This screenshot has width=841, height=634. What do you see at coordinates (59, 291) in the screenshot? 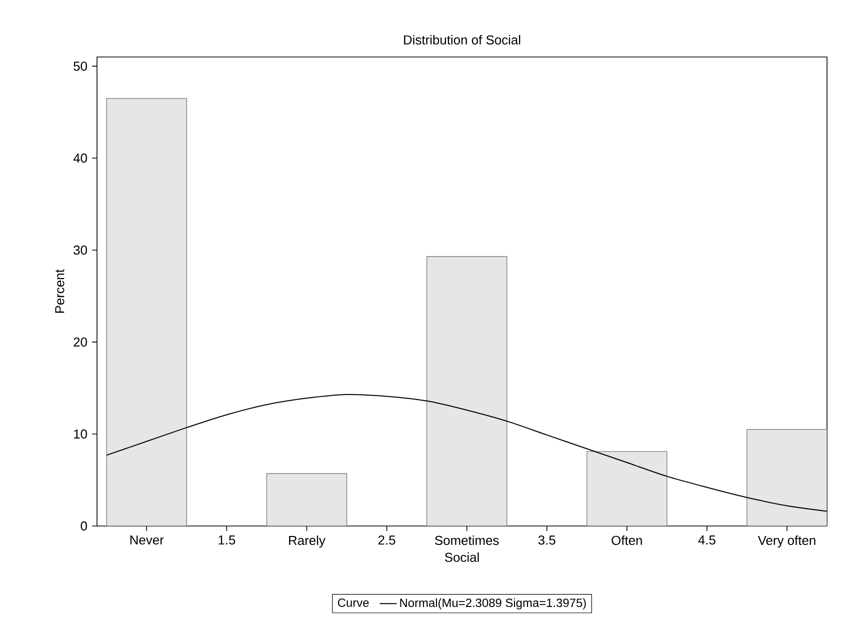
I see `y-axis-title: Percent` at bounding box center [59, 291].